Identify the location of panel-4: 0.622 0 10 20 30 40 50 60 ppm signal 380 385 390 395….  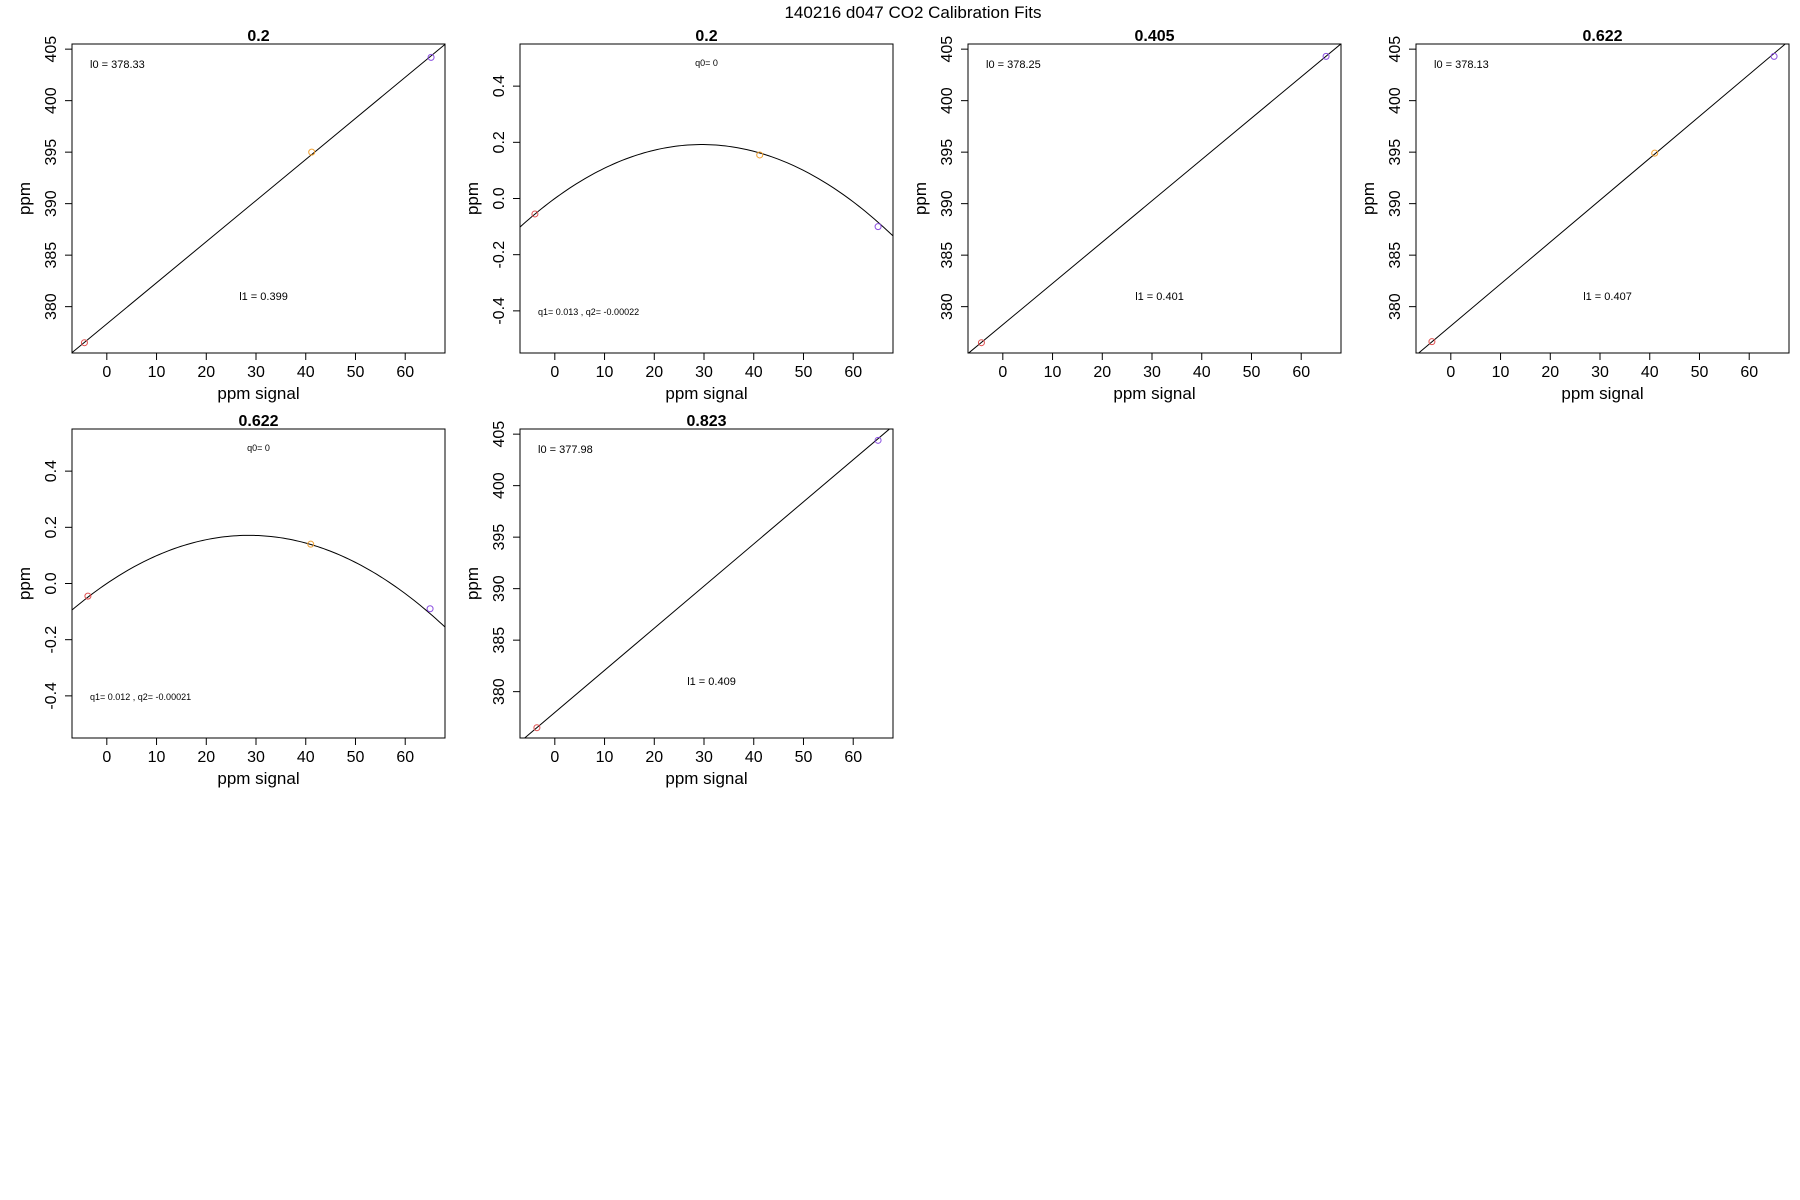
(1574, 215).